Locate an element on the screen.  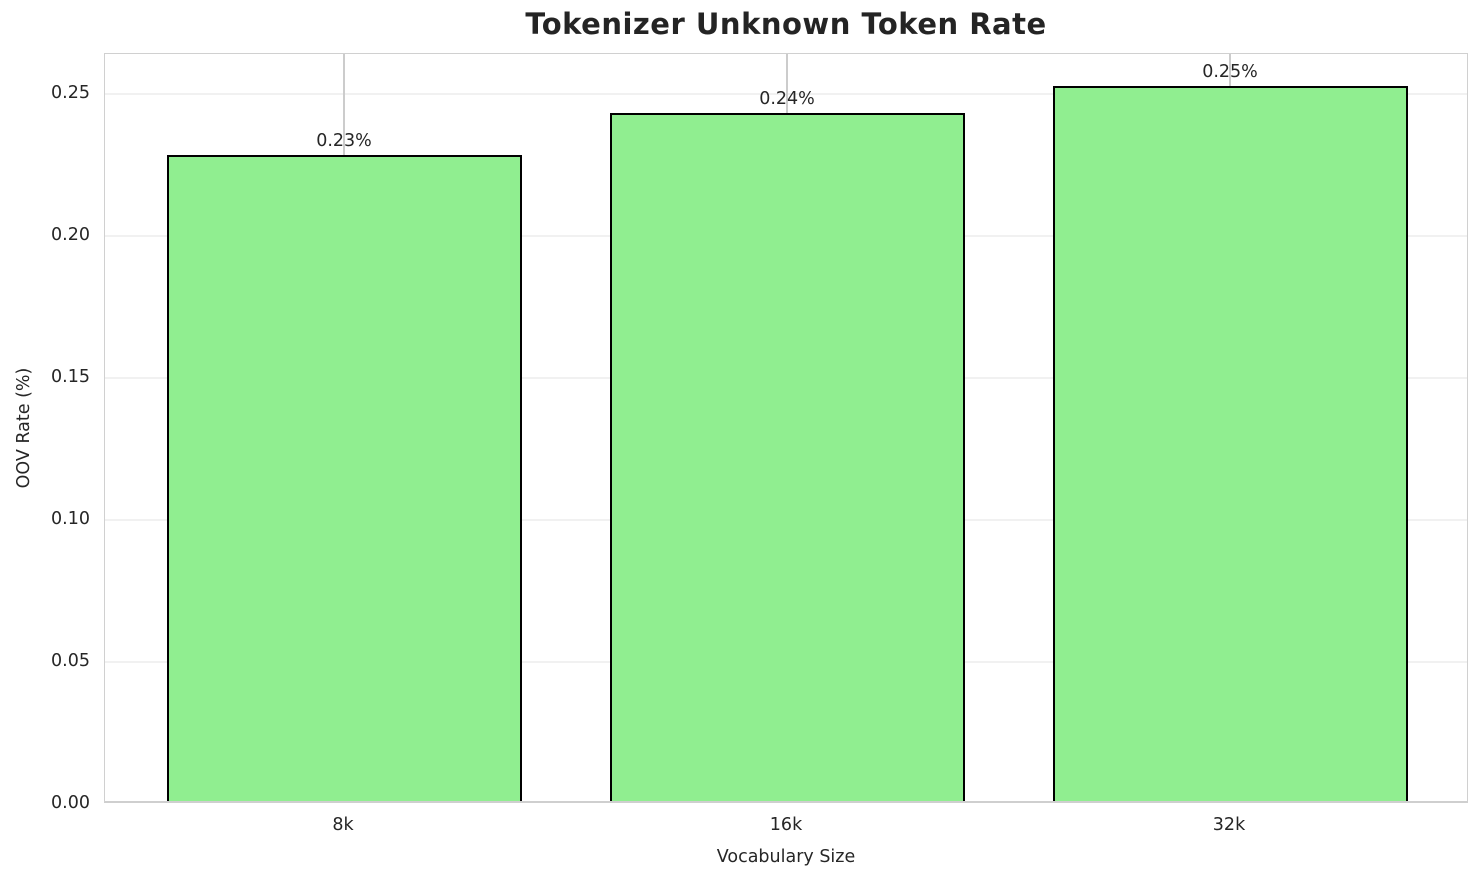
y-tick-label: 0.25 is located at coordinates (70, 92).